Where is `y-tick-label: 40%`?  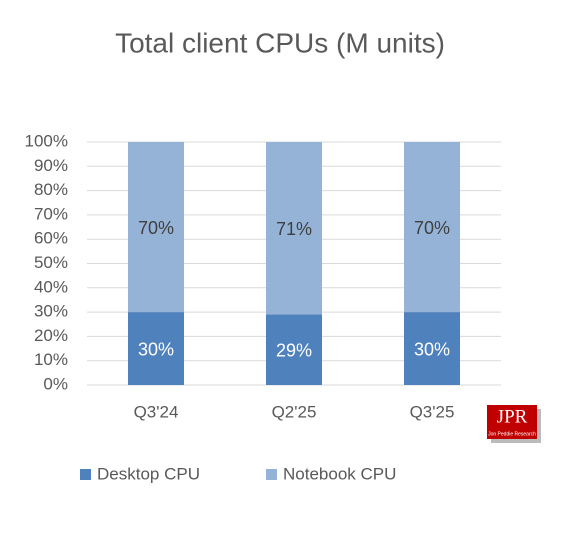
y-tick-label: 40% is located at coordinates (51, 286).